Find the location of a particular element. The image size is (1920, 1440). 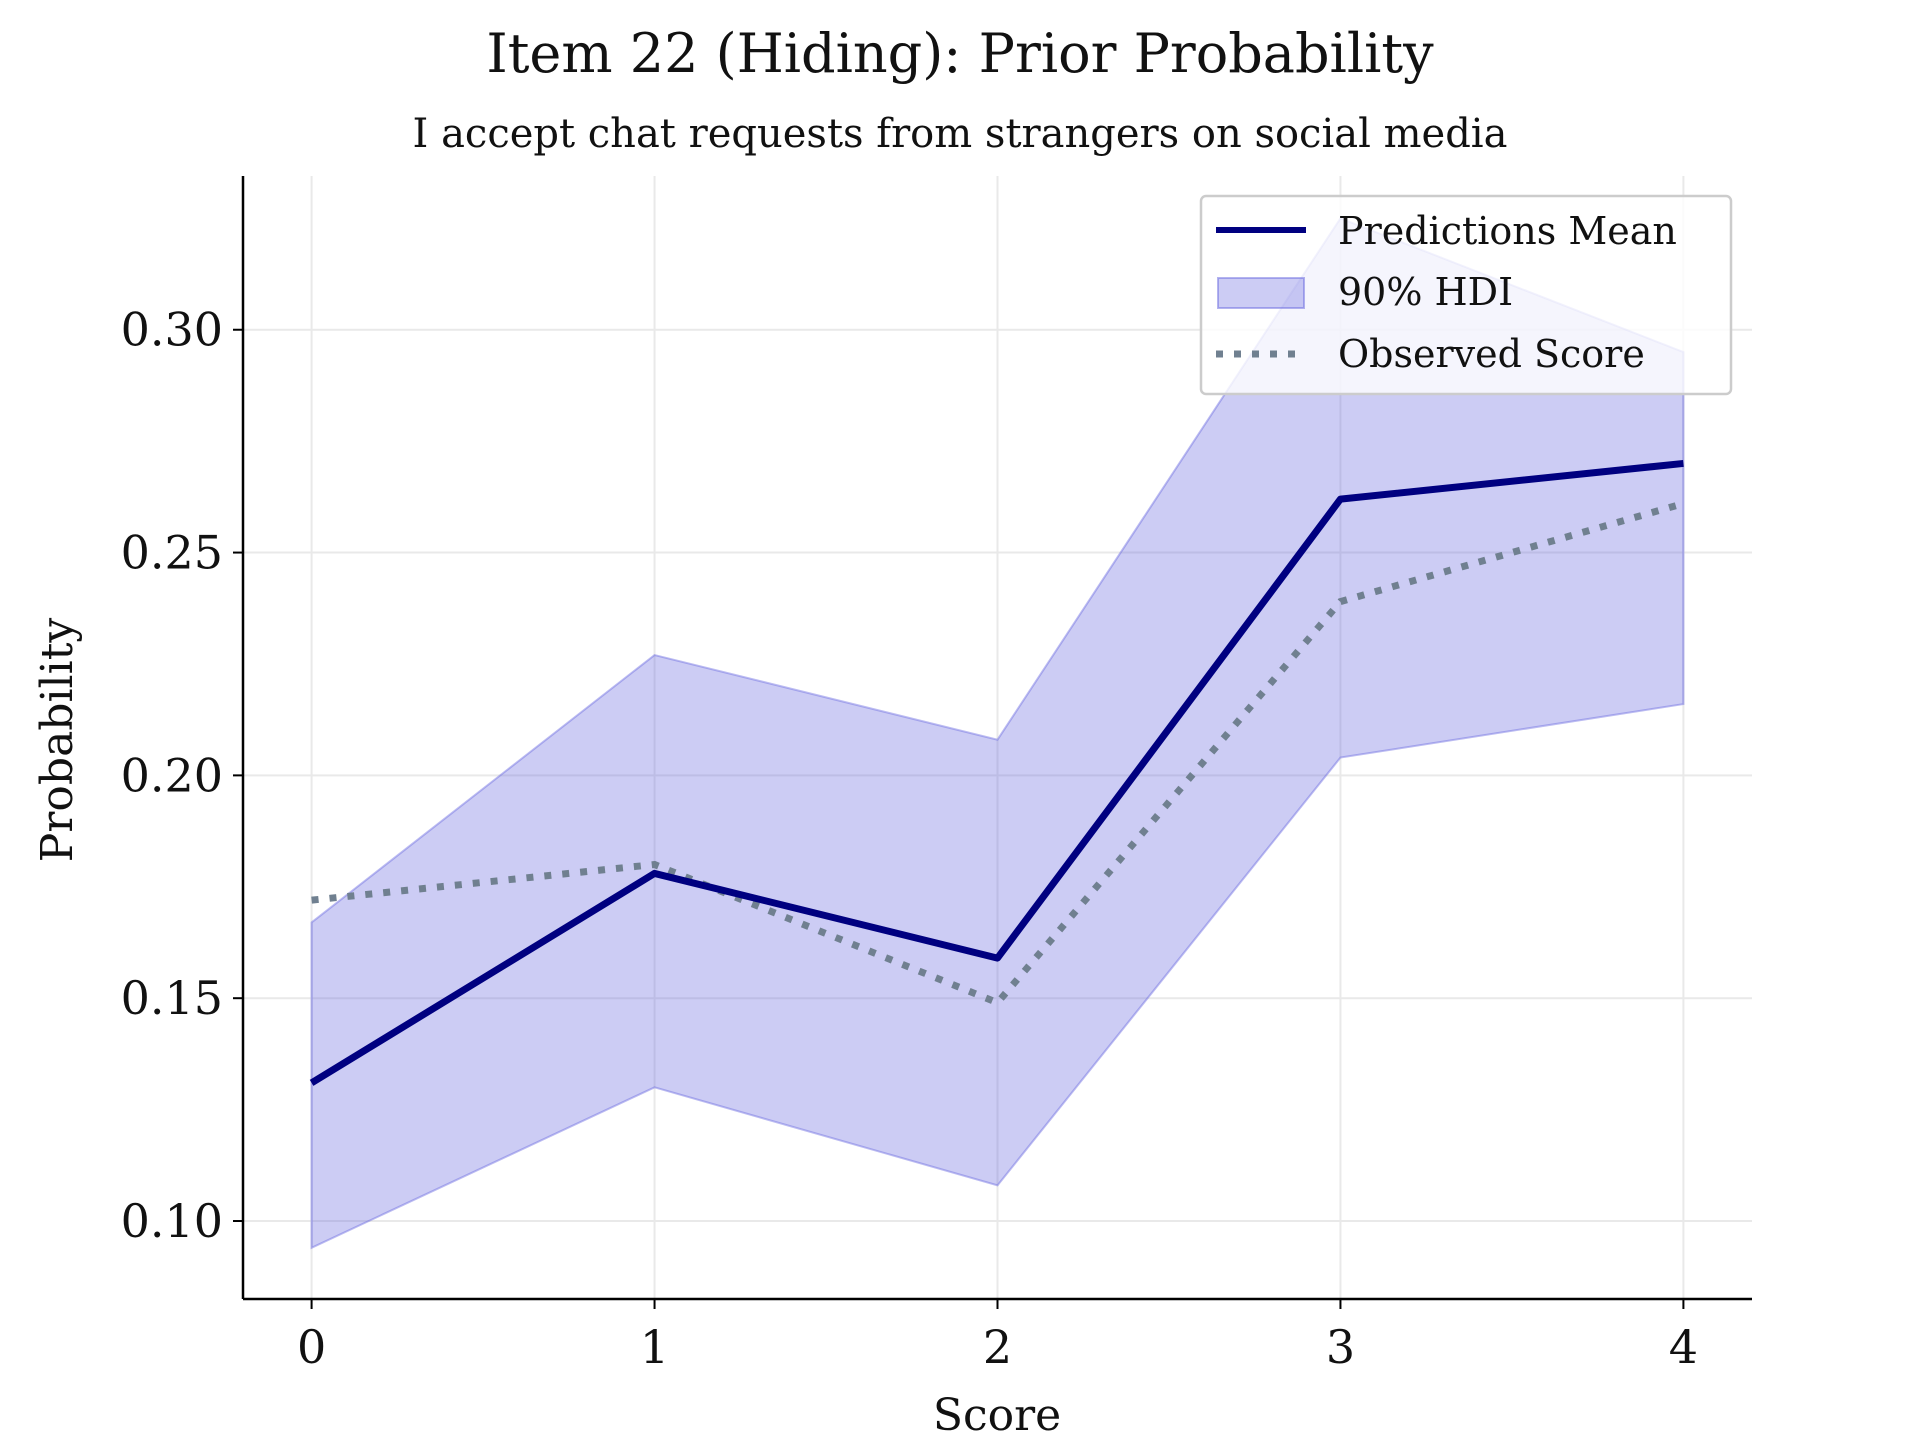

x-tick-label: 2 is located at coordinates (997, 1347).